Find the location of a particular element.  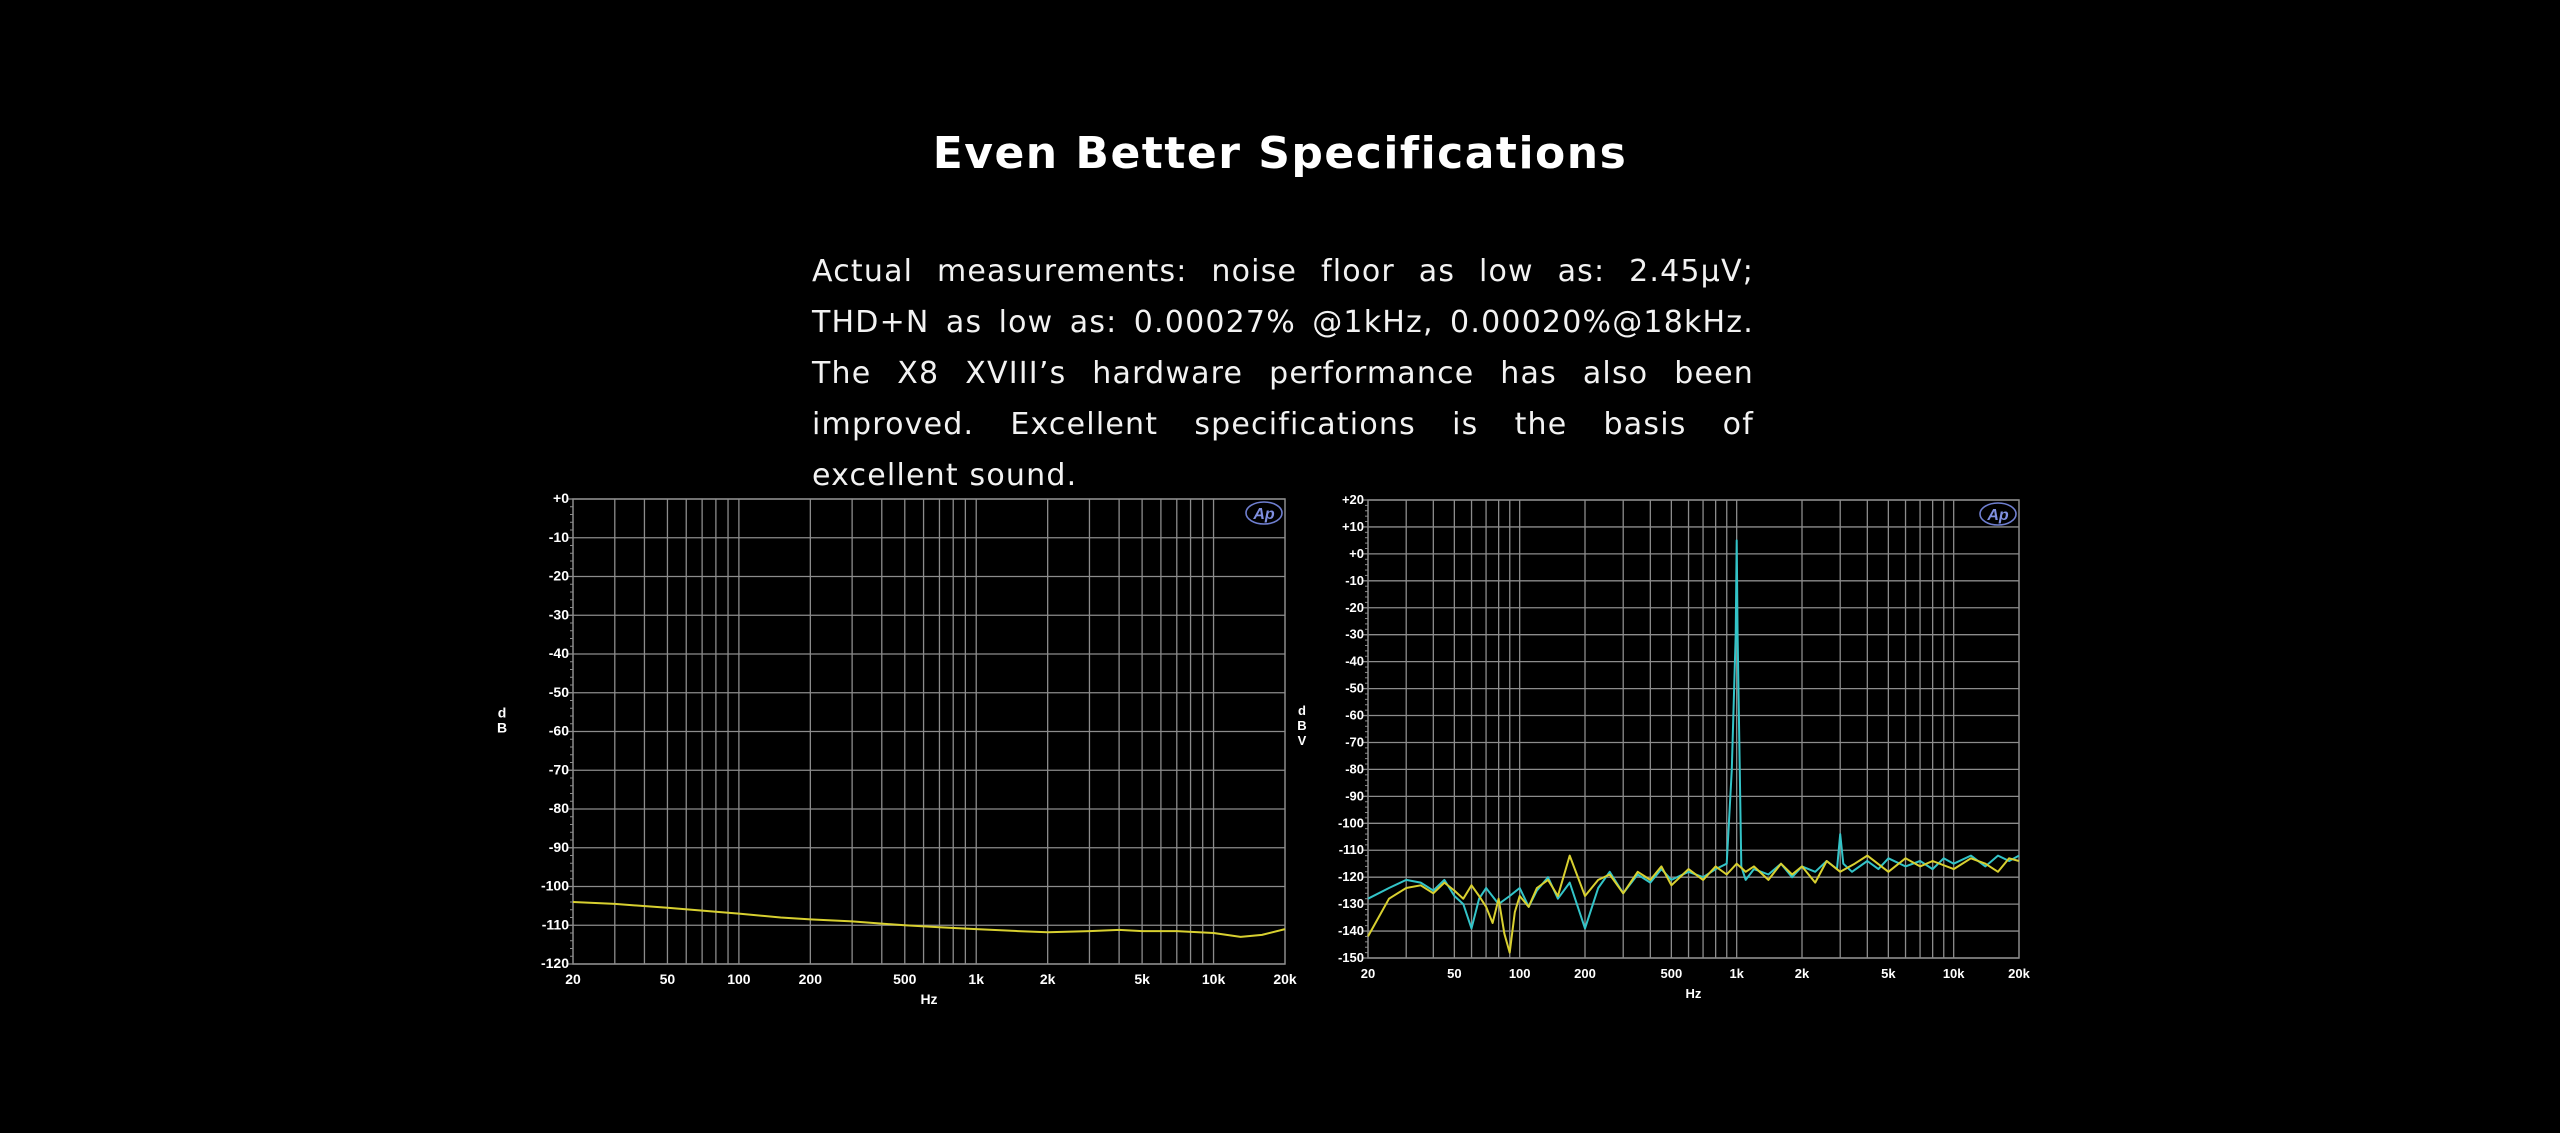

y-tick-label: -140 is located at coordinates (1351, 930).